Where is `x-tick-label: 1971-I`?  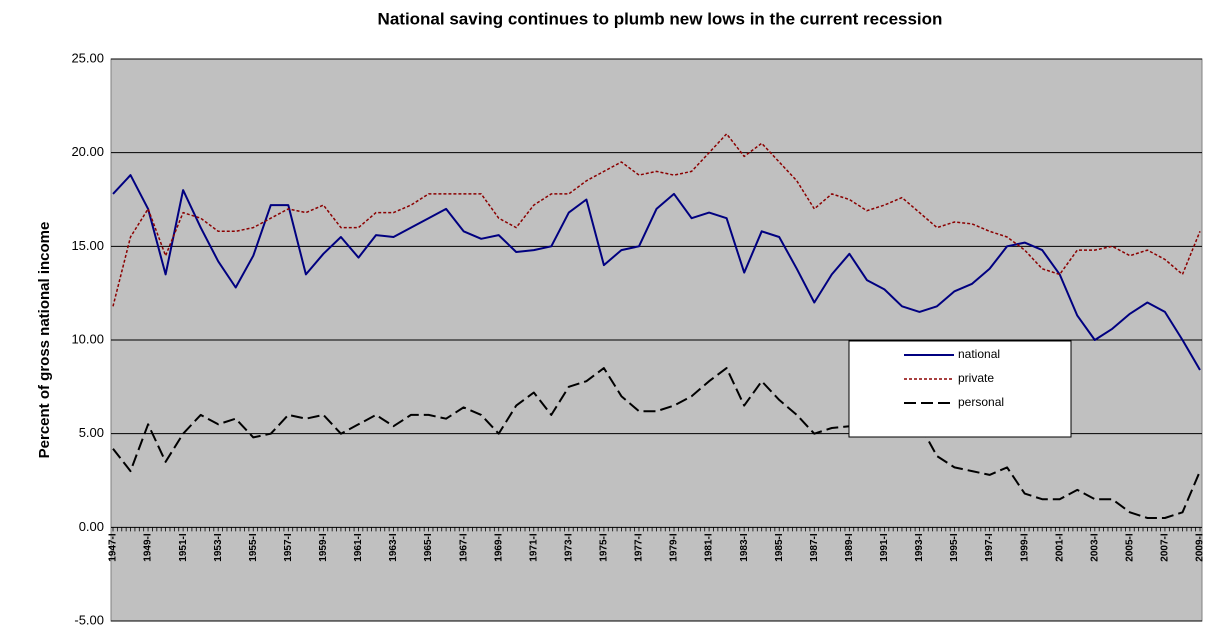
x-tick-label: 1971-I is located at coordinates (533, 547).